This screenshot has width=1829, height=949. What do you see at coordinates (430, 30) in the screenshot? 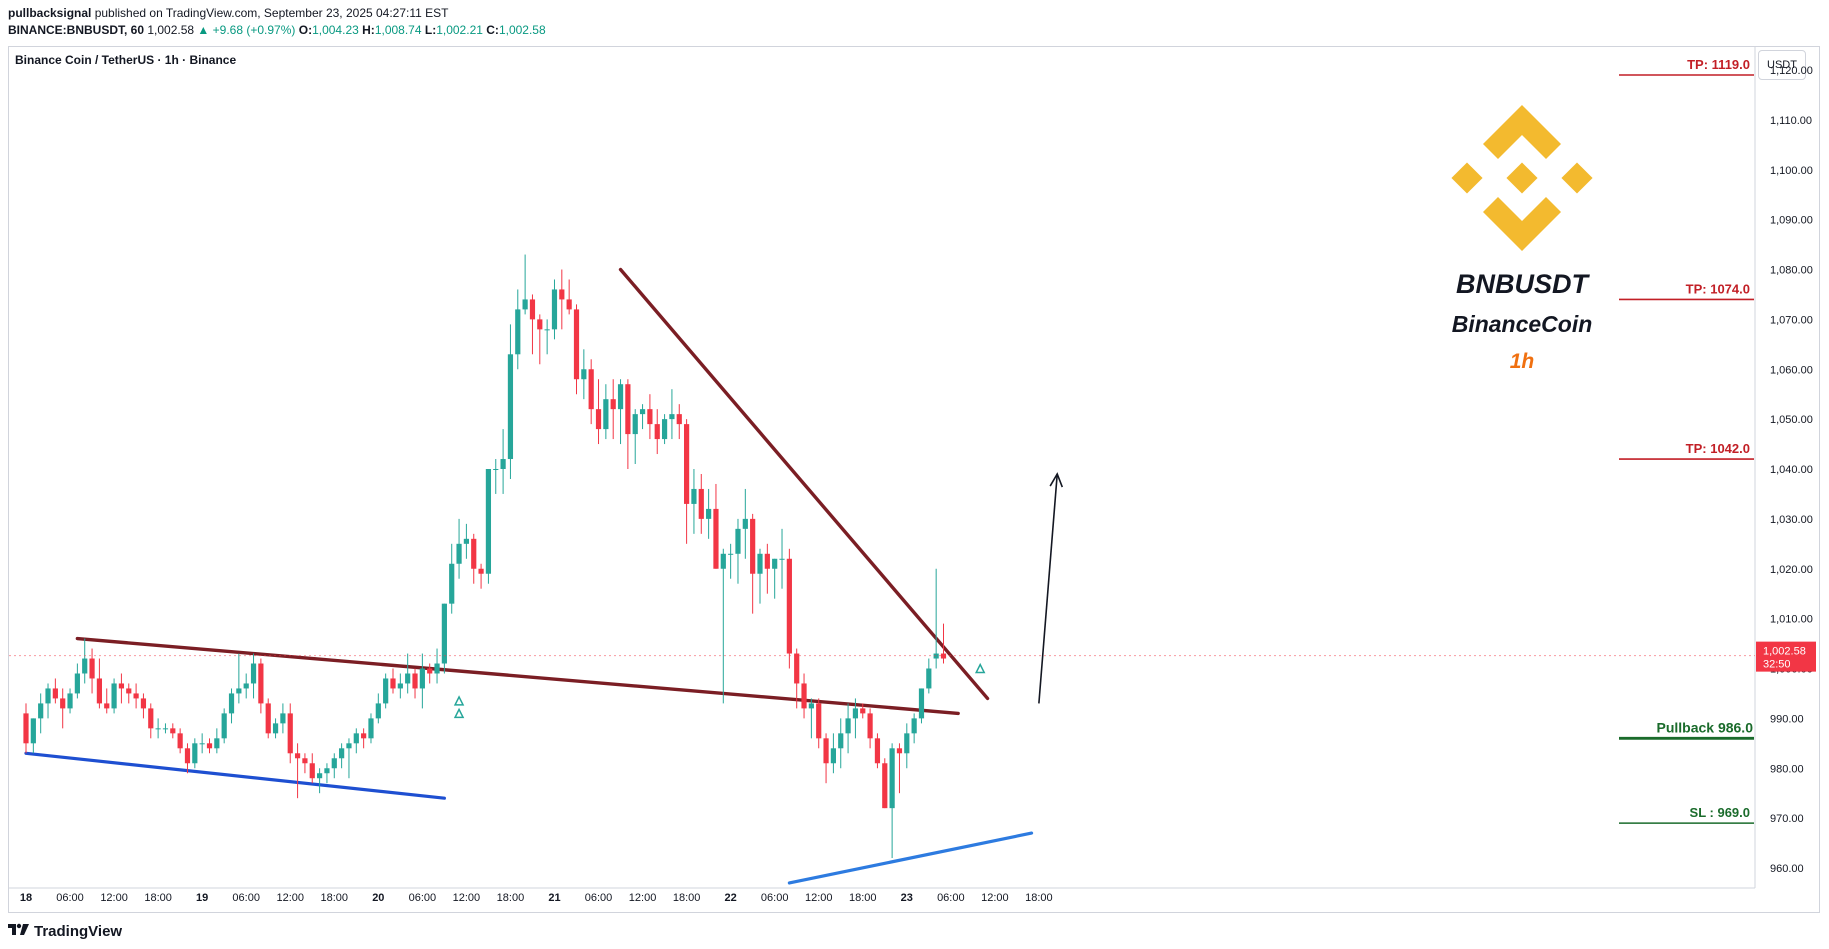
I see `low-label: L:` at bounding box center [430, 30].